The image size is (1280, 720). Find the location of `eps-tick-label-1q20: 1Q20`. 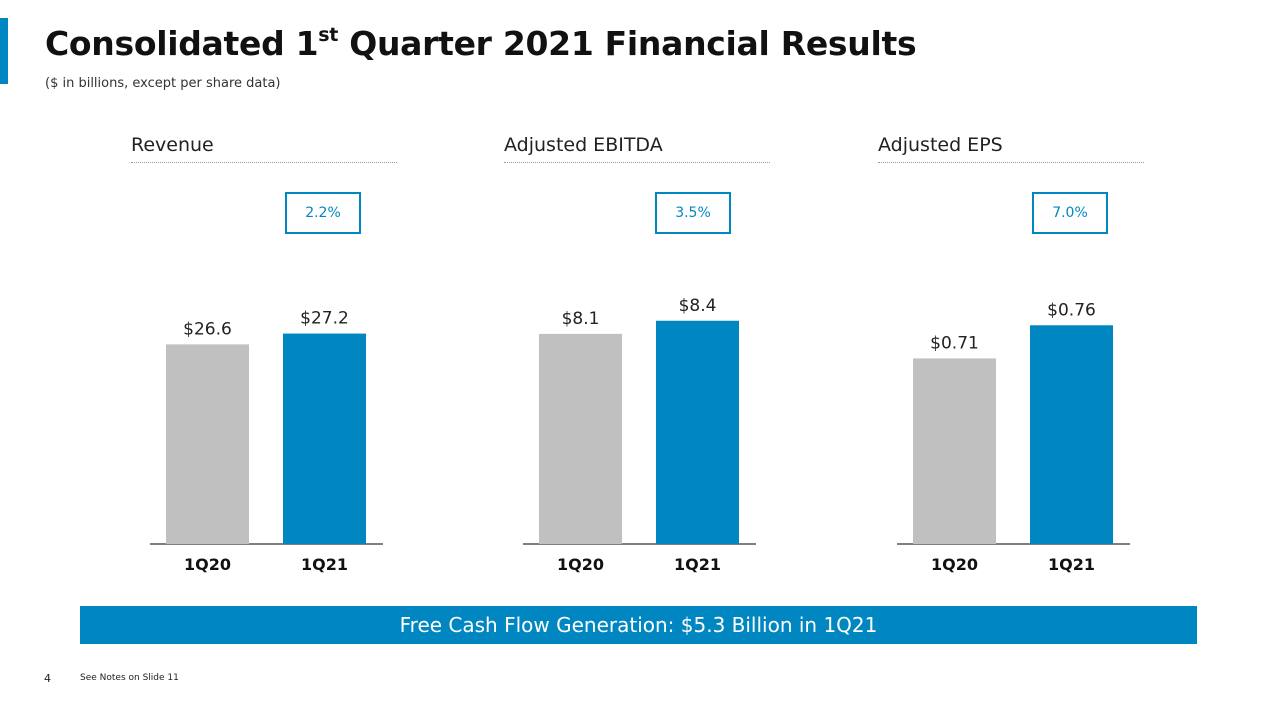

eps-tick-label-1q20: 1Q20 is located at coordinates (954, 564).